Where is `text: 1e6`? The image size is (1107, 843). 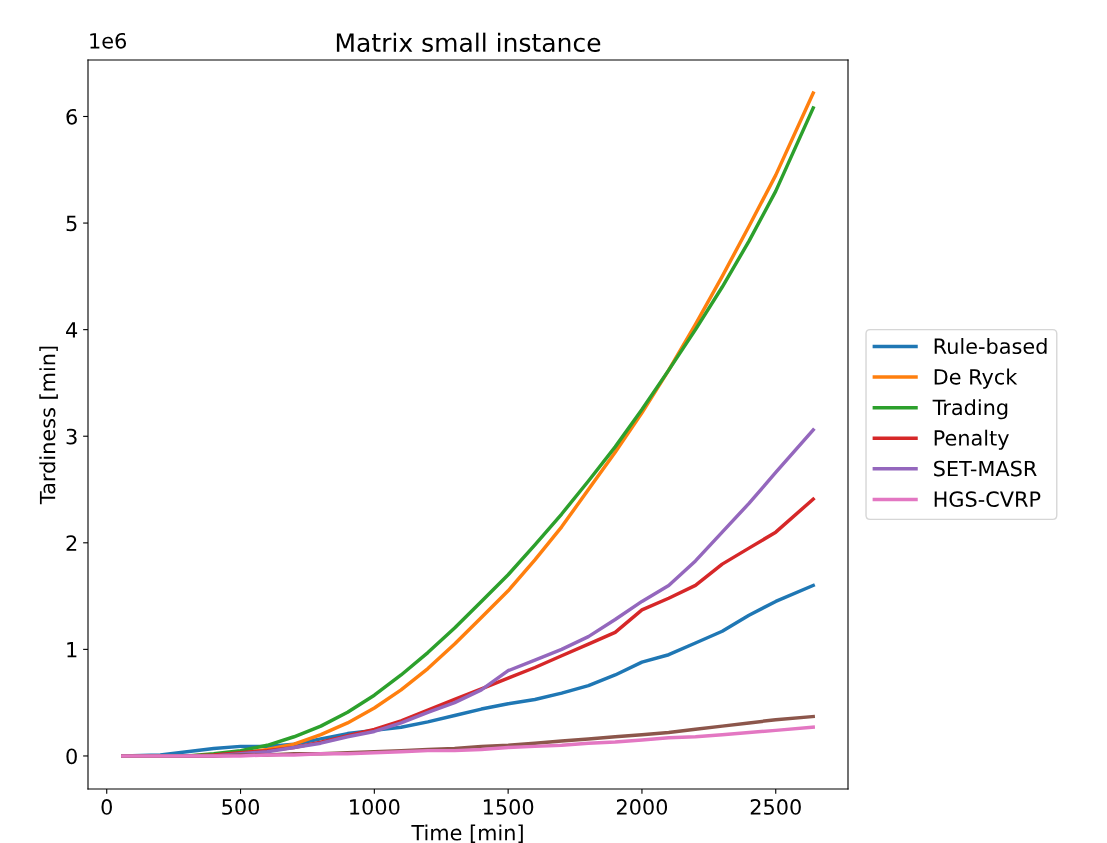 text: 1e6 is located at coordinates (108, 40).